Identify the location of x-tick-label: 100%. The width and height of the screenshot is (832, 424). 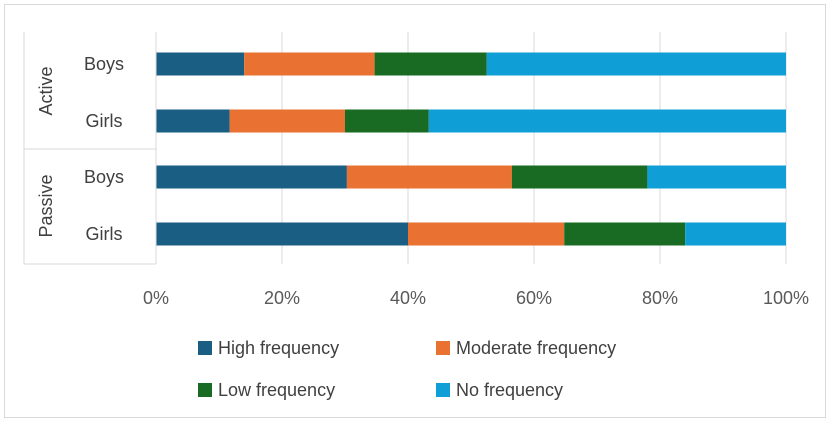
(786, 298).